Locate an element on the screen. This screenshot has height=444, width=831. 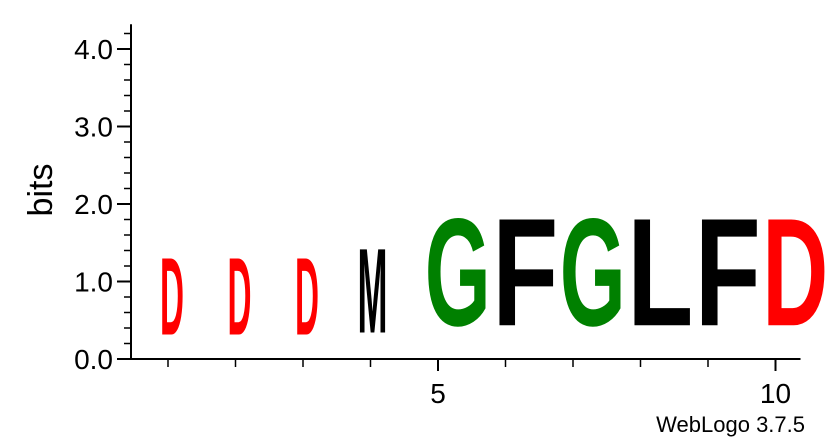
y-axis-label: bits is located at coordinates (41, 190).